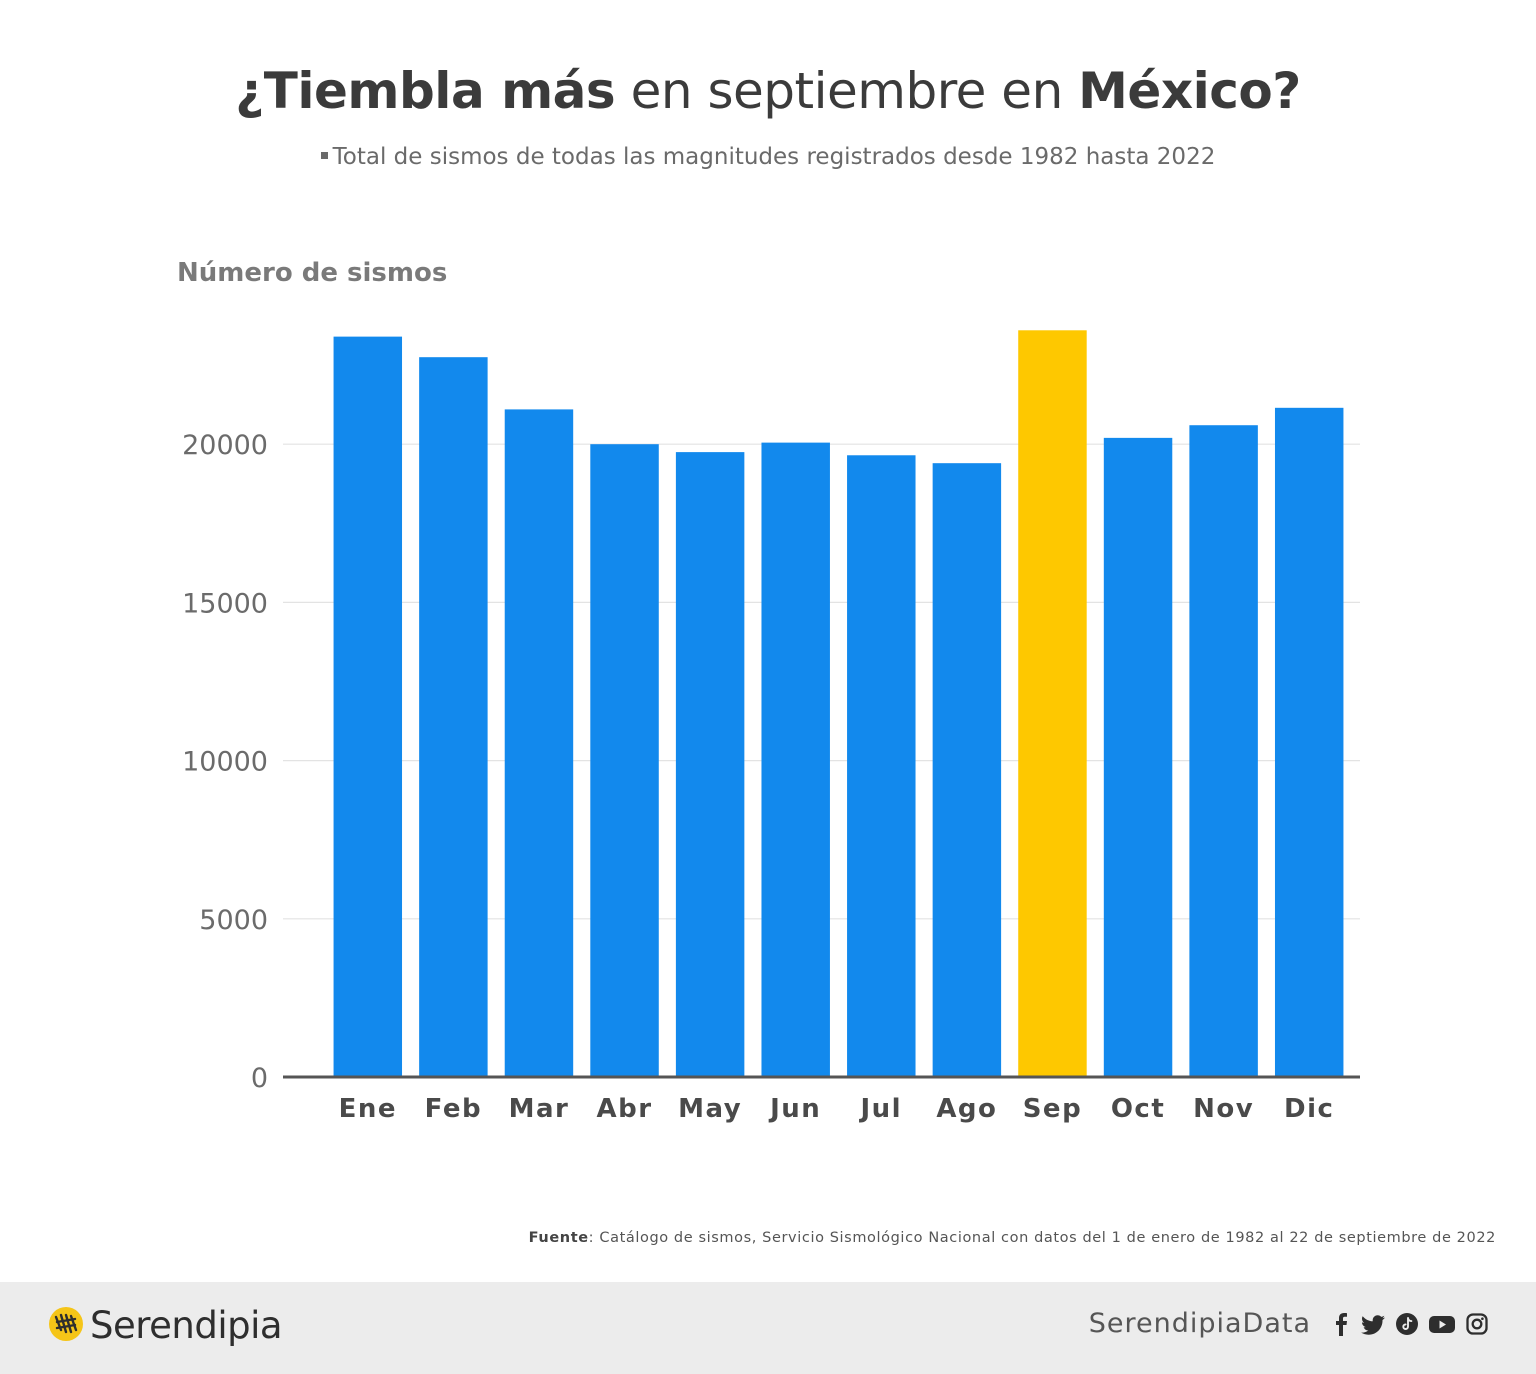  Describe the element at coordinates (1341, 1324) in the screenshot. I see `facebook-icon` at that location.